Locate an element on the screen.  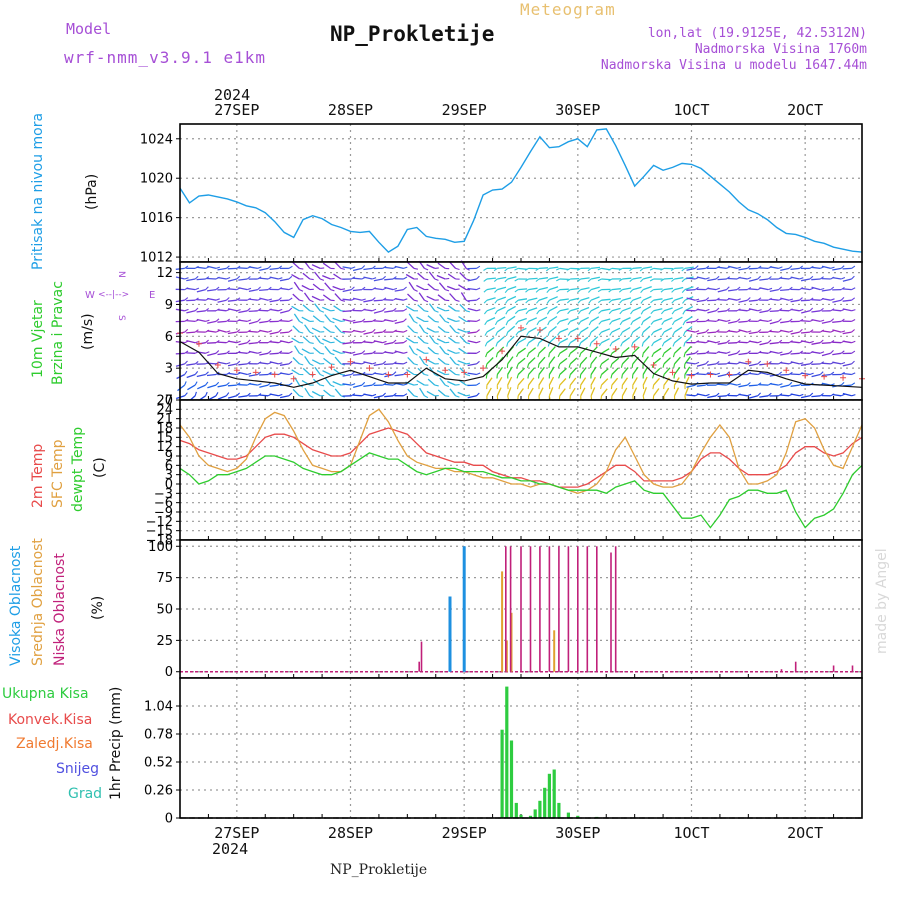
precip-legend-1: Konvek.Kisa is located at coordinates (50, 720).